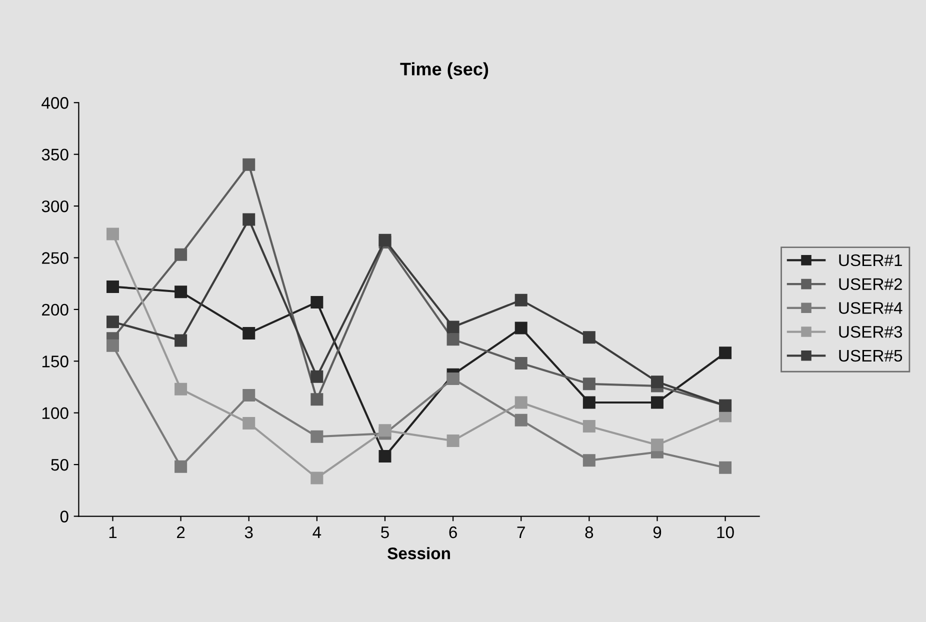 This screenshot has height=622, width=926. I want to click on x-tick-label: 6, so click(453, 532).